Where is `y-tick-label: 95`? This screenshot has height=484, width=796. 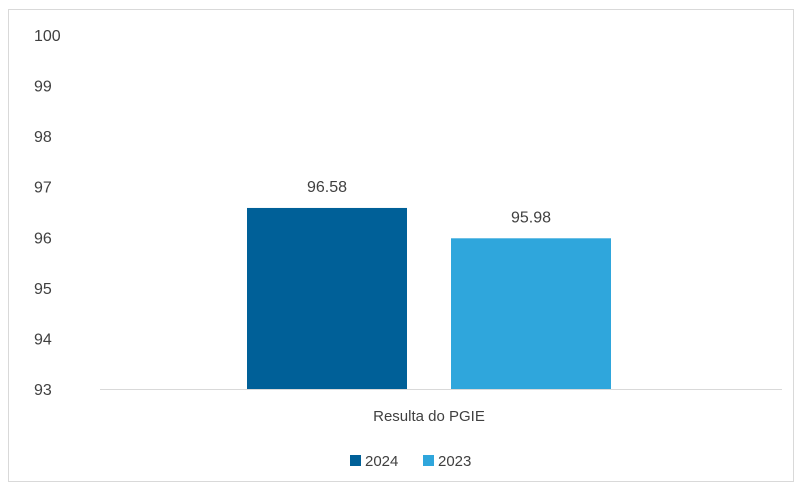
y-tick-label: 95 is located at coordinates (43, 289).